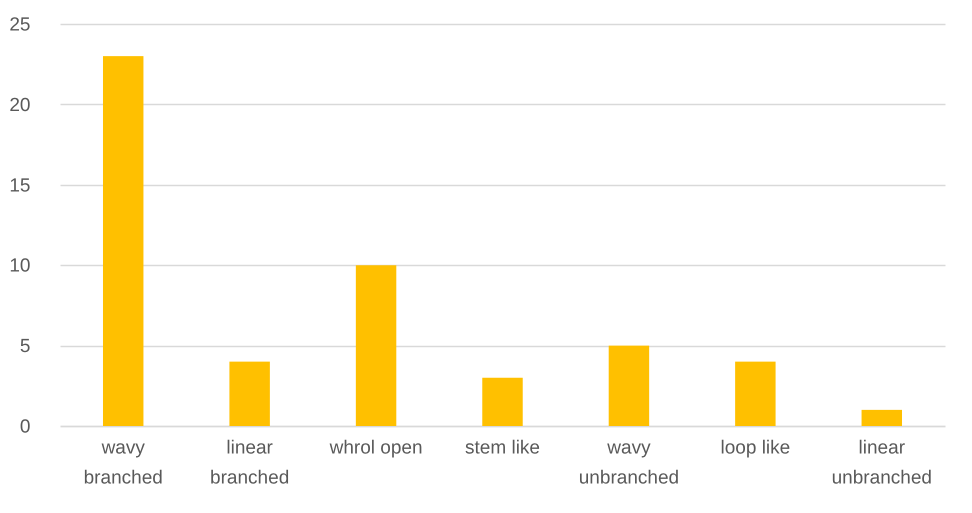 The width and height of the screenshot is (972, 513). I want to click on y-tick-label: 15, so click(19, 185).